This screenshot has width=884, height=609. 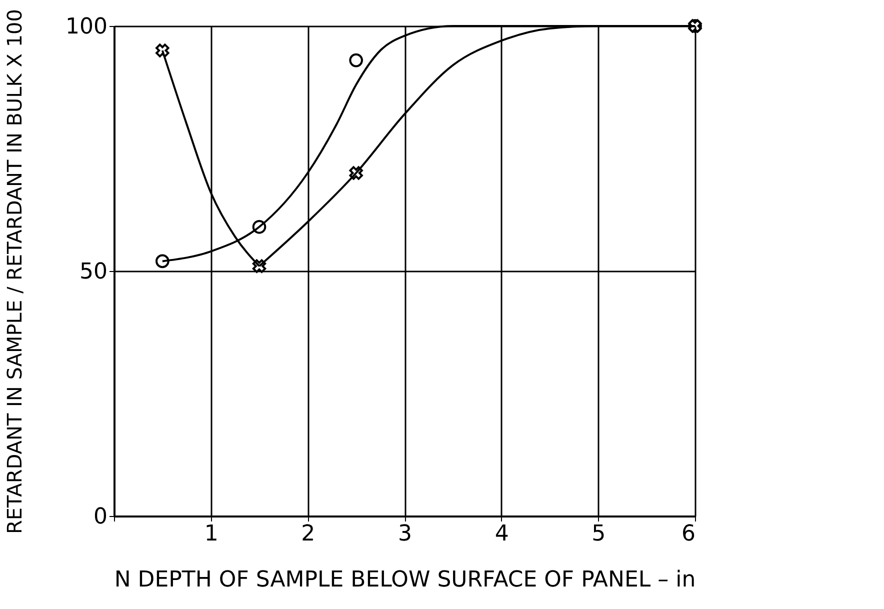 What do you see at coordinates (501, 534) in the screenshot?
I see `x-tick-label: 4` at bounding box center [501, 534].